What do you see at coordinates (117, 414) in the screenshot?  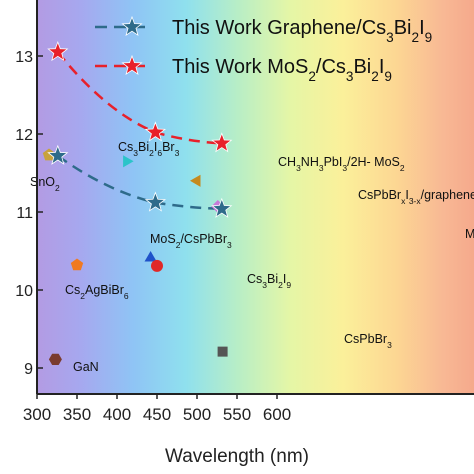 I see `x-tick-label: 400` at bounding box center [117, 414].